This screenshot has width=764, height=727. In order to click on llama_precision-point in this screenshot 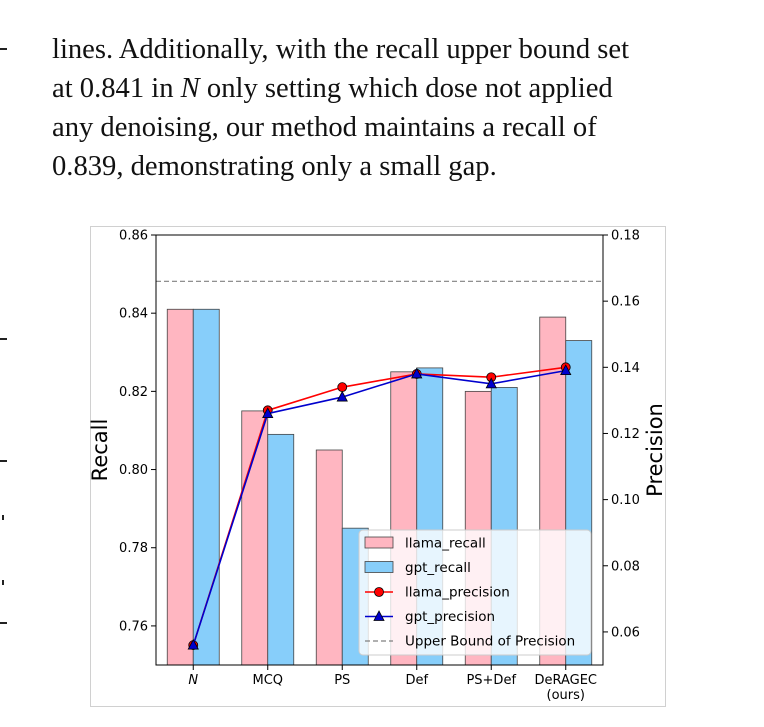, I will do `click(342, 387)`.